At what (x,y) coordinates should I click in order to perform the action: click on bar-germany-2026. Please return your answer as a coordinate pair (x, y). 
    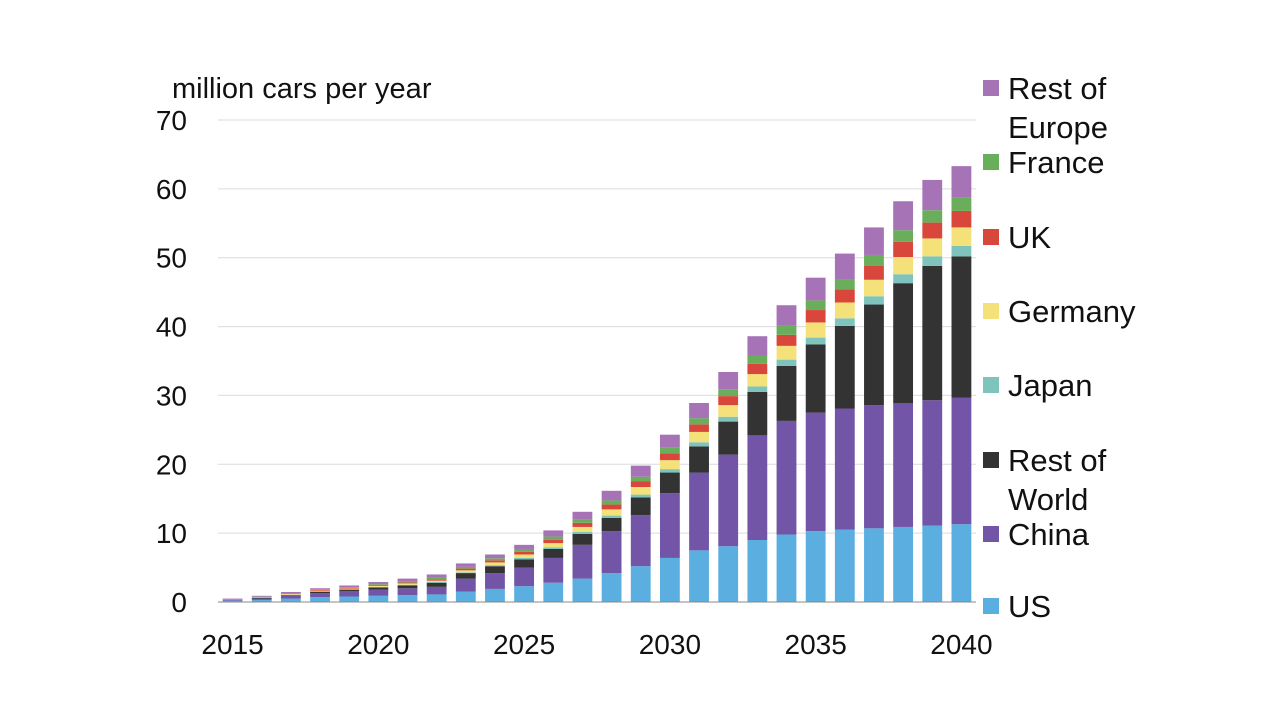
    Looking at the image, I should click on (553, 545).